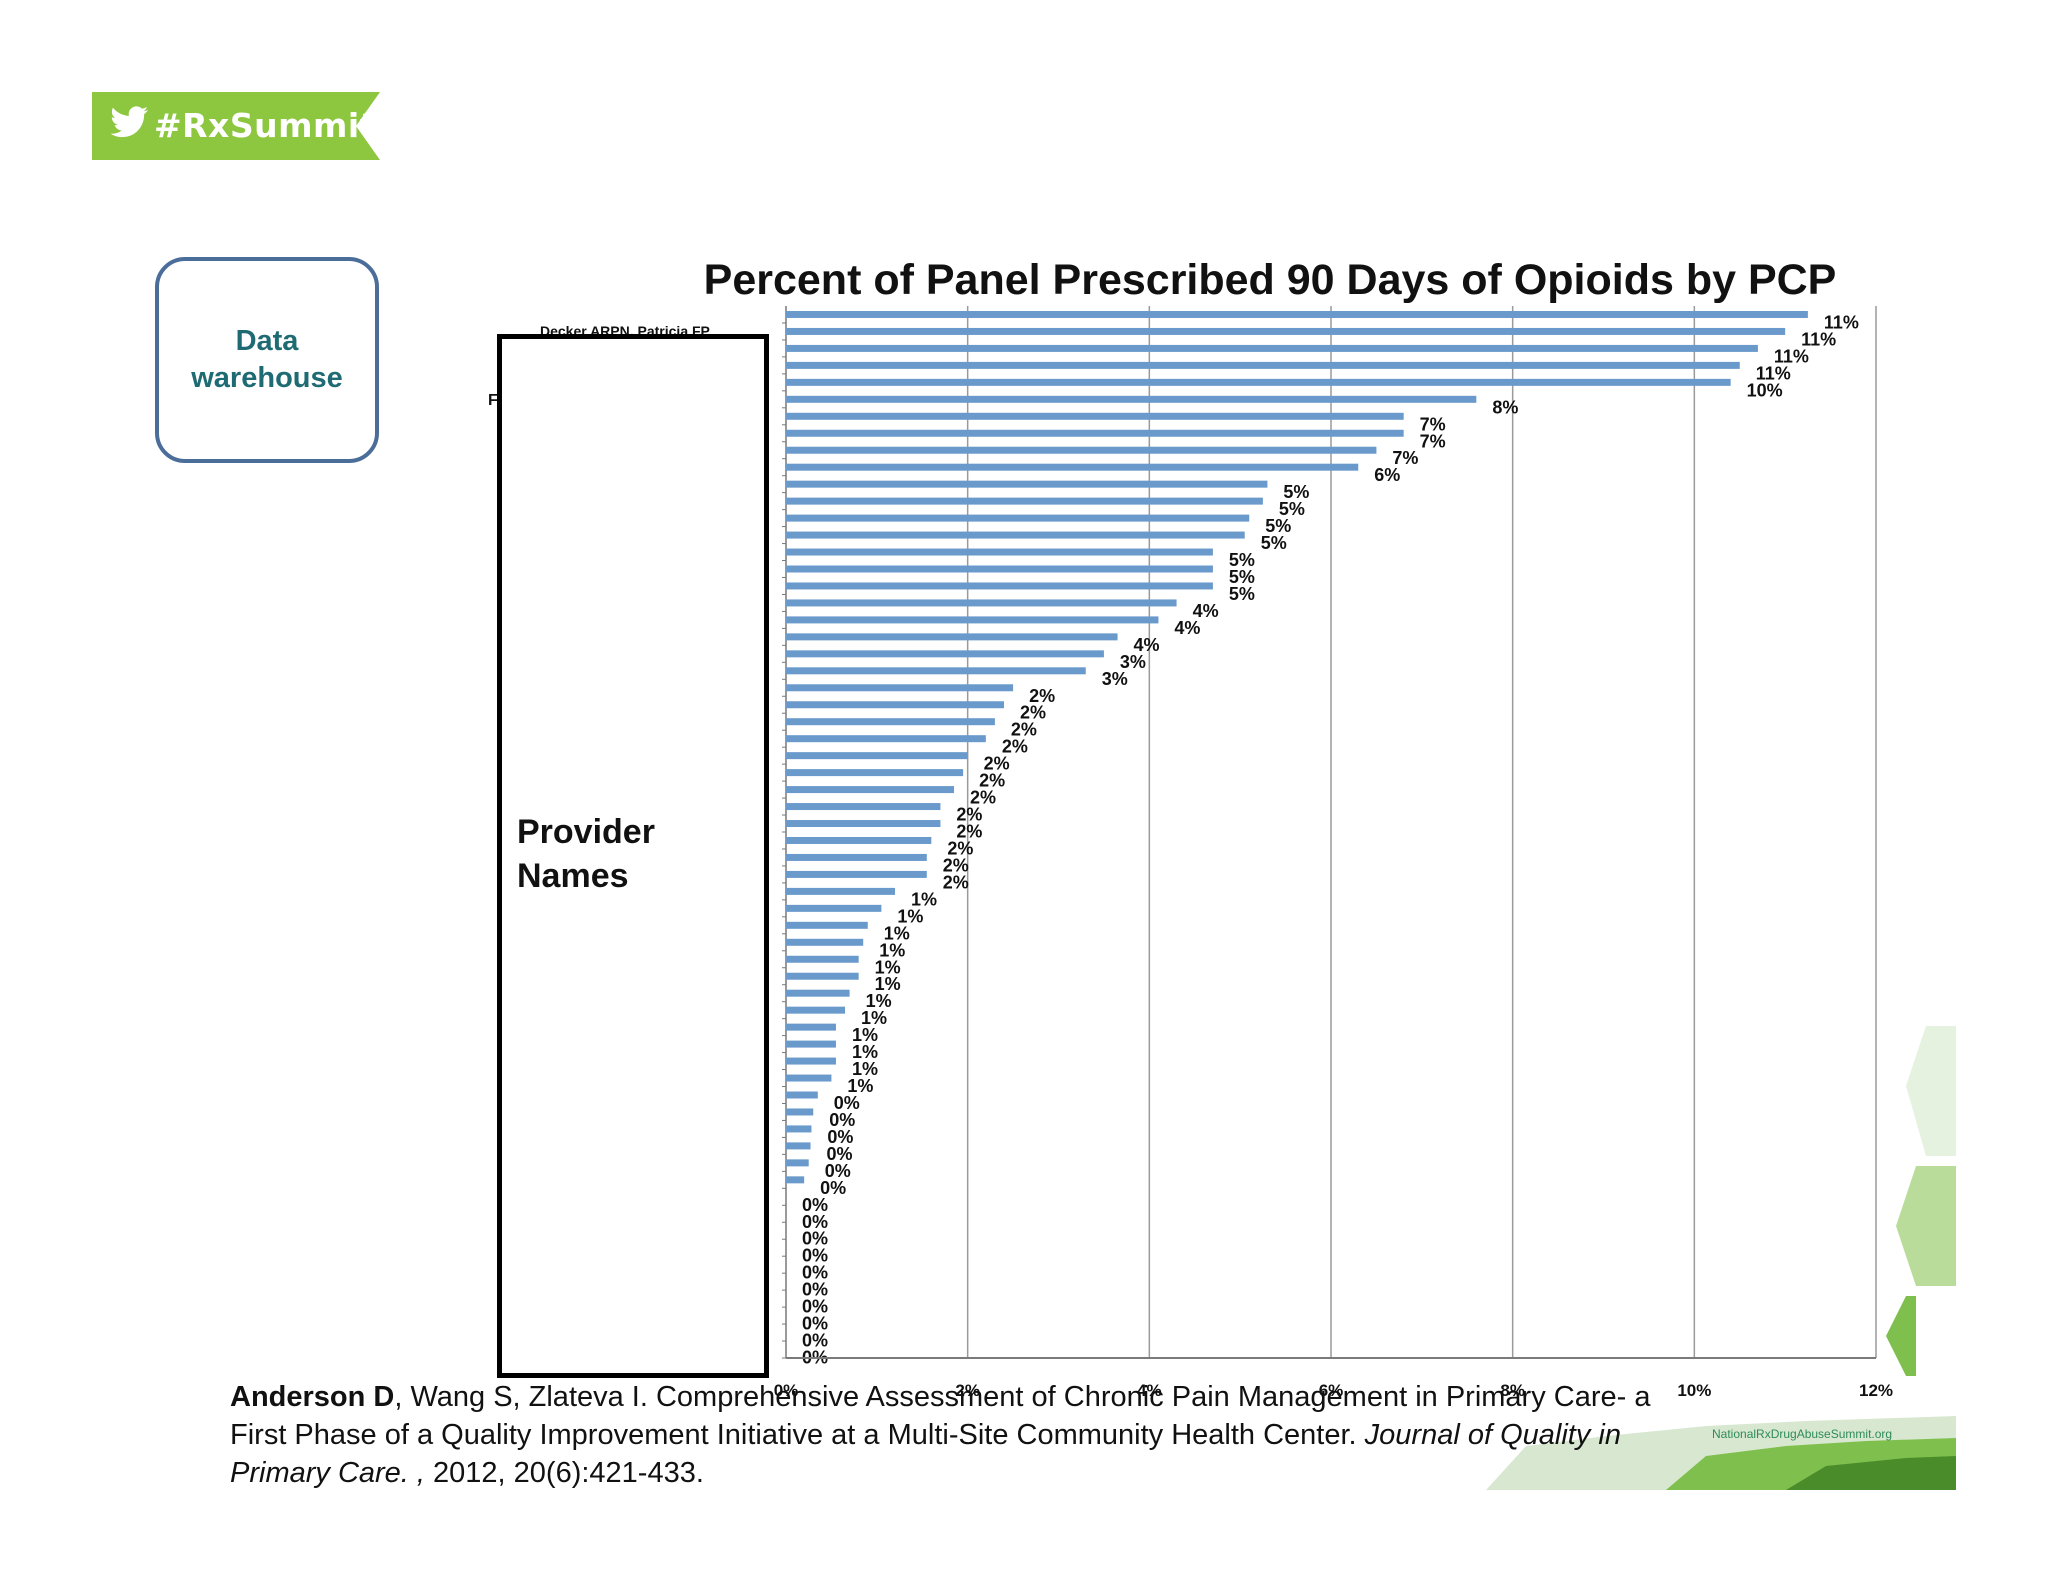 The width and height of the screenshot is (2048, 1582). Describe the element at coordinates (564, 1473) in the screenshot. I see `citation-details: 2012, 20(6):421-433.` at that location.